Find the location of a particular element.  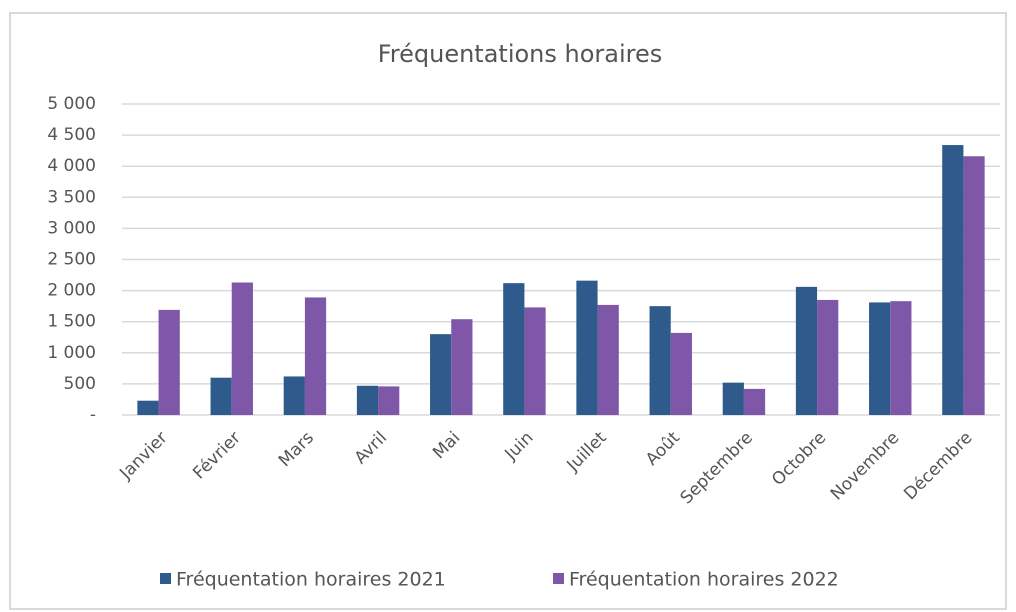

y-tick-label: 2 000 is located at coordinates (71, 291).